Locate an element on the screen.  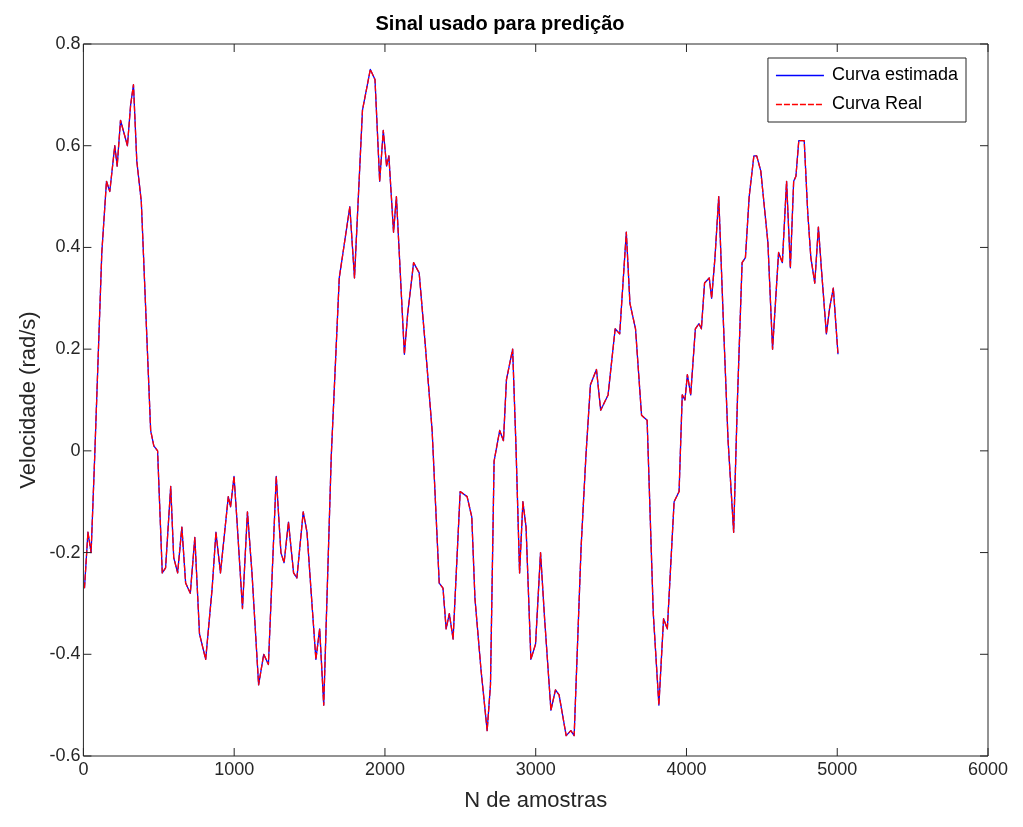
y-tick-label: 0.4 is located at coordinates (68, 246).